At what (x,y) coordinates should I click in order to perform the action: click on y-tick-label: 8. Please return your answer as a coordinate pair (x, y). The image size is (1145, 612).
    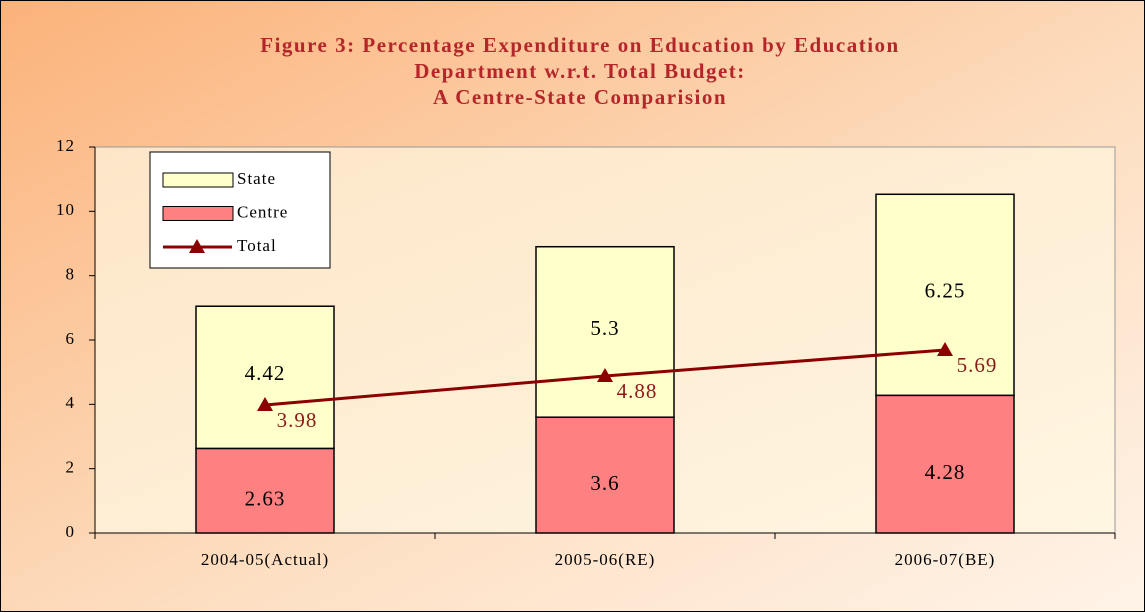
    Looking at the image, I should click on (71, 274).